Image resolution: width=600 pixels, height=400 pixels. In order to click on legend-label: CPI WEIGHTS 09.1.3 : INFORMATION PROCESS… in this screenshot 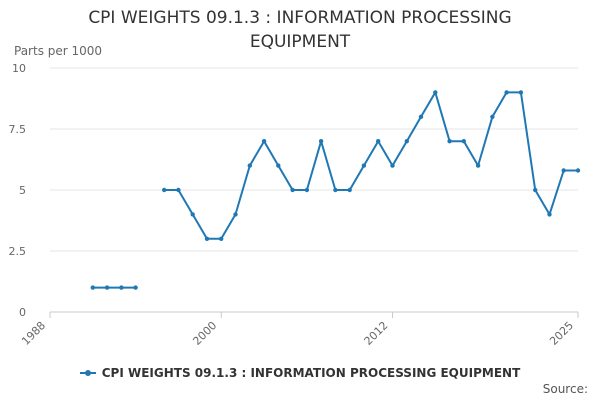, I will do `click(311, 373)`.